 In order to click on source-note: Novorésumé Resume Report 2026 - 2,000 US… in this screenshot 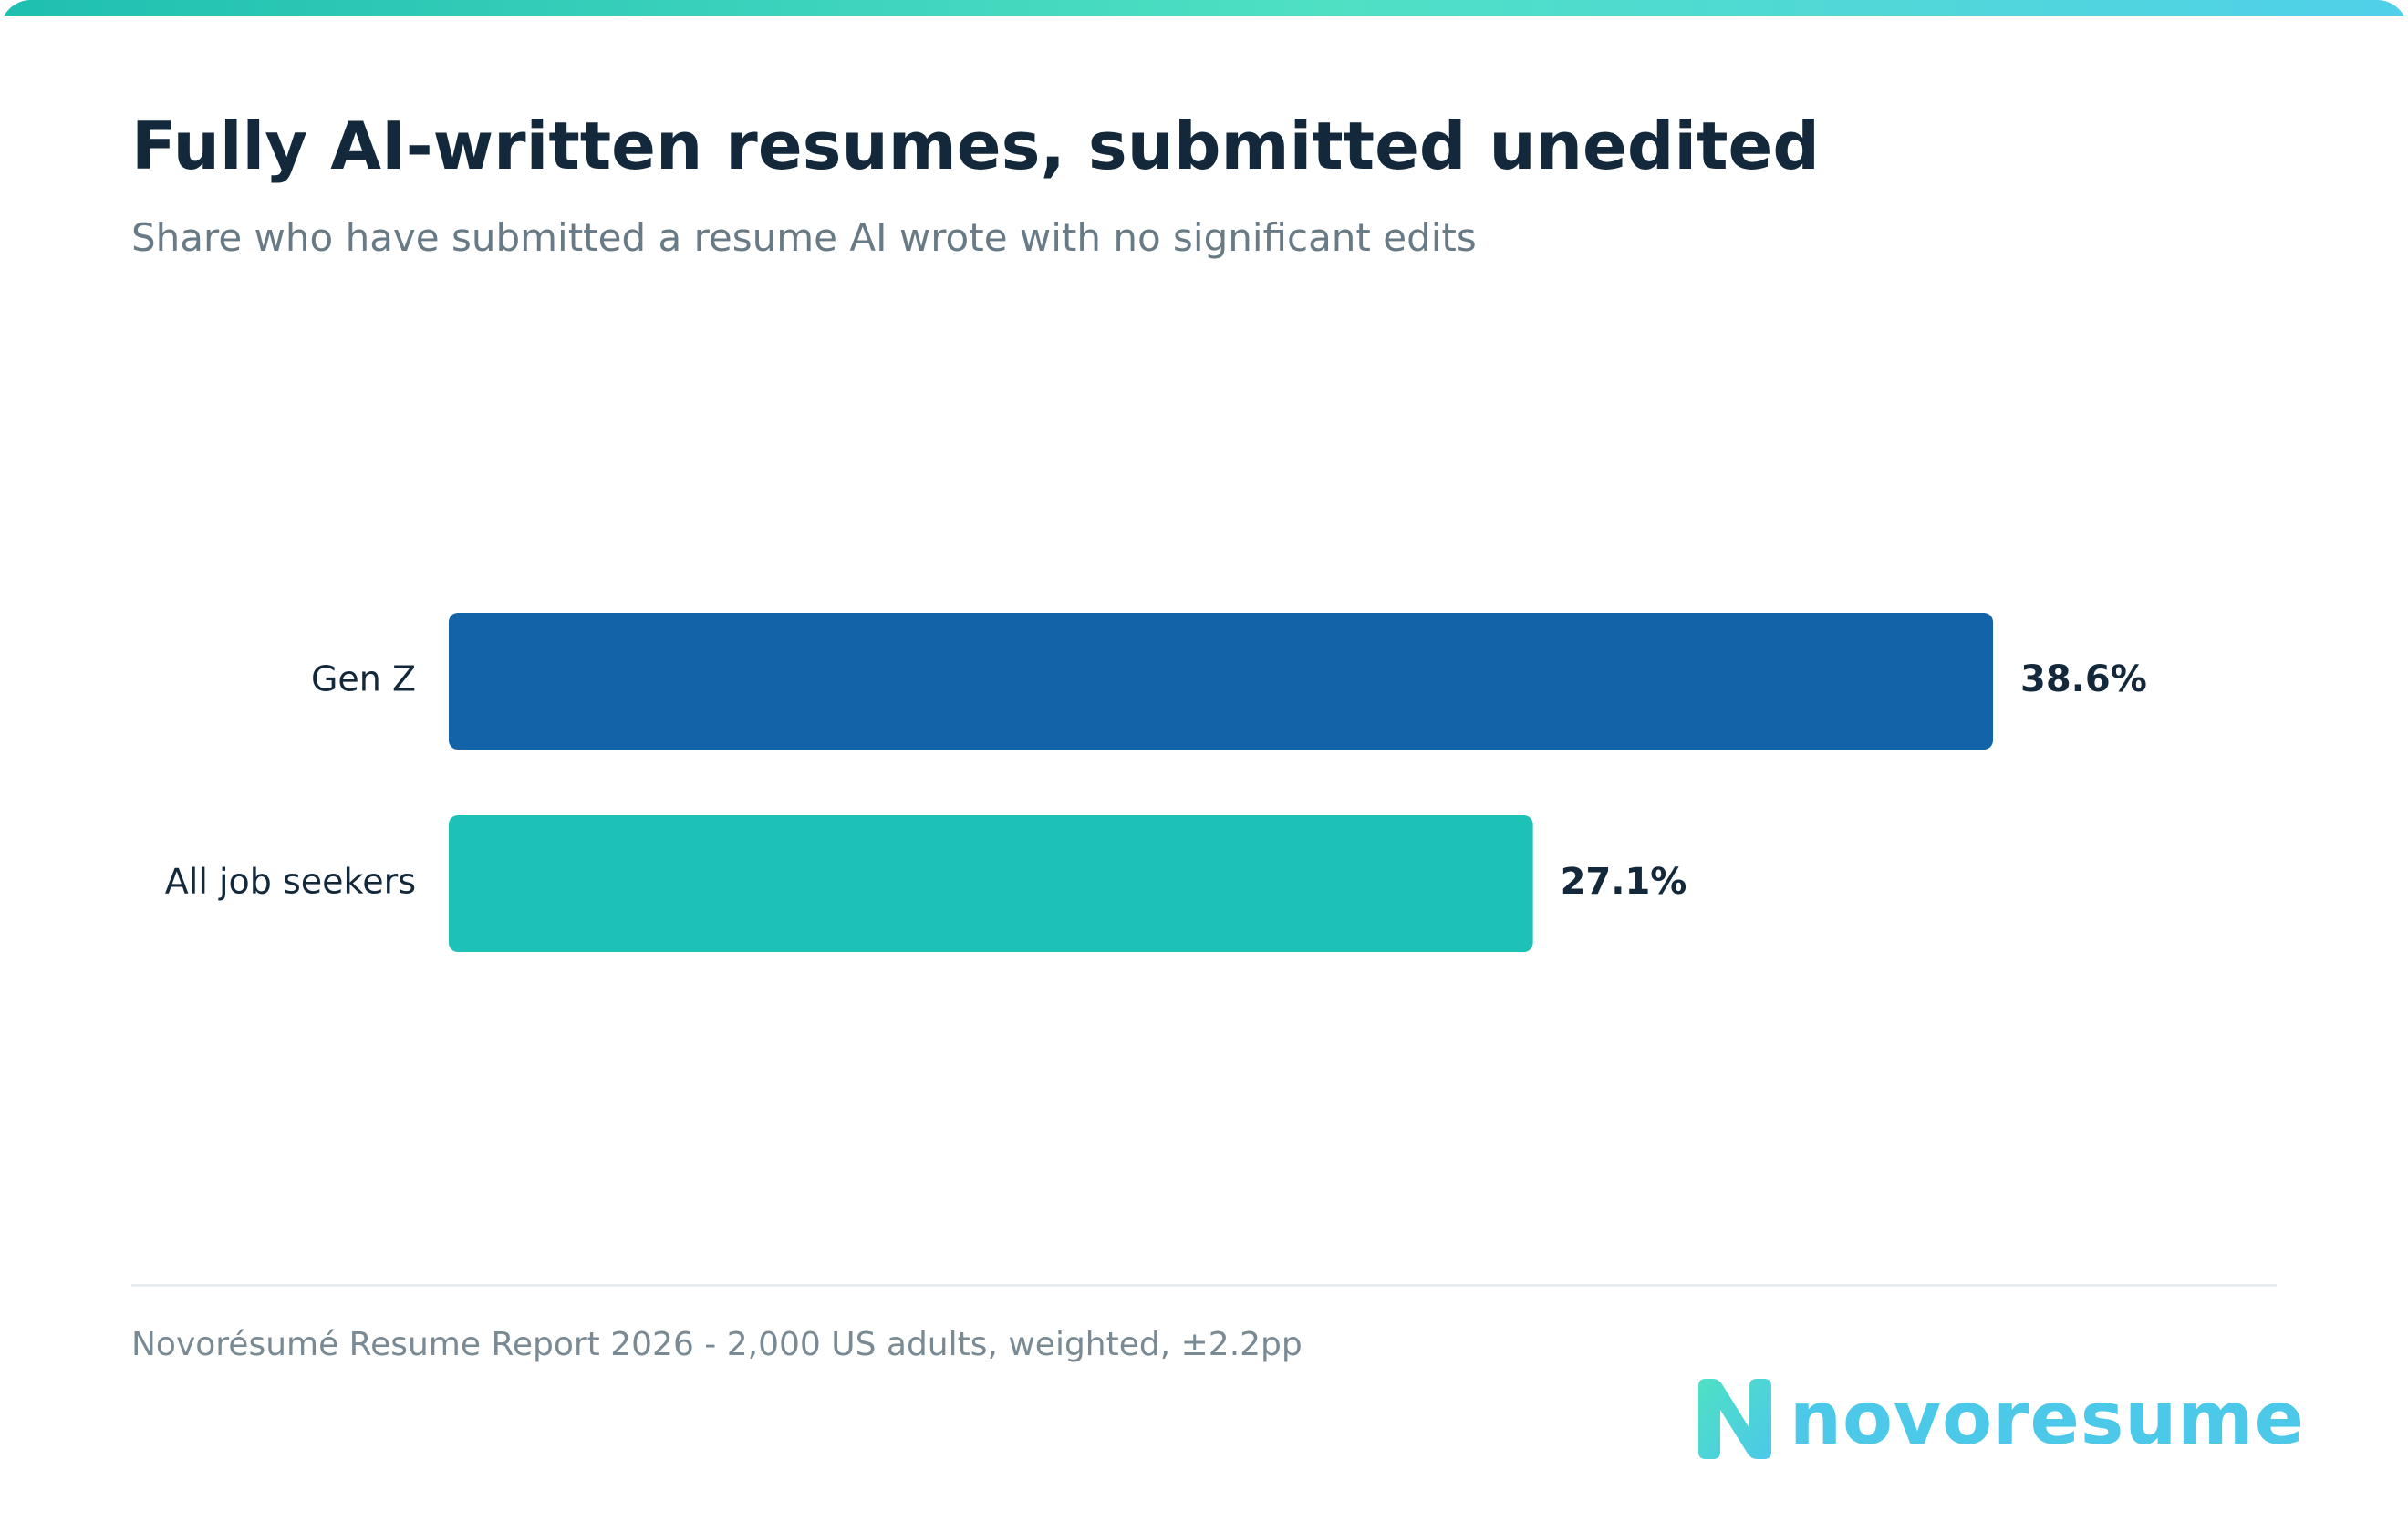, I will do `click(717, 1344)`.